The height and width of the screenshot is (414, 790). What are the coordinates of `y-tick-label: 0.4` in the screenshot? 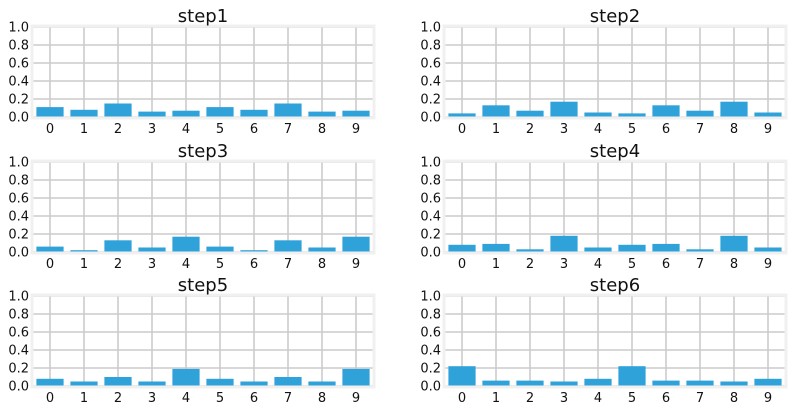 It's located at (430, 351).